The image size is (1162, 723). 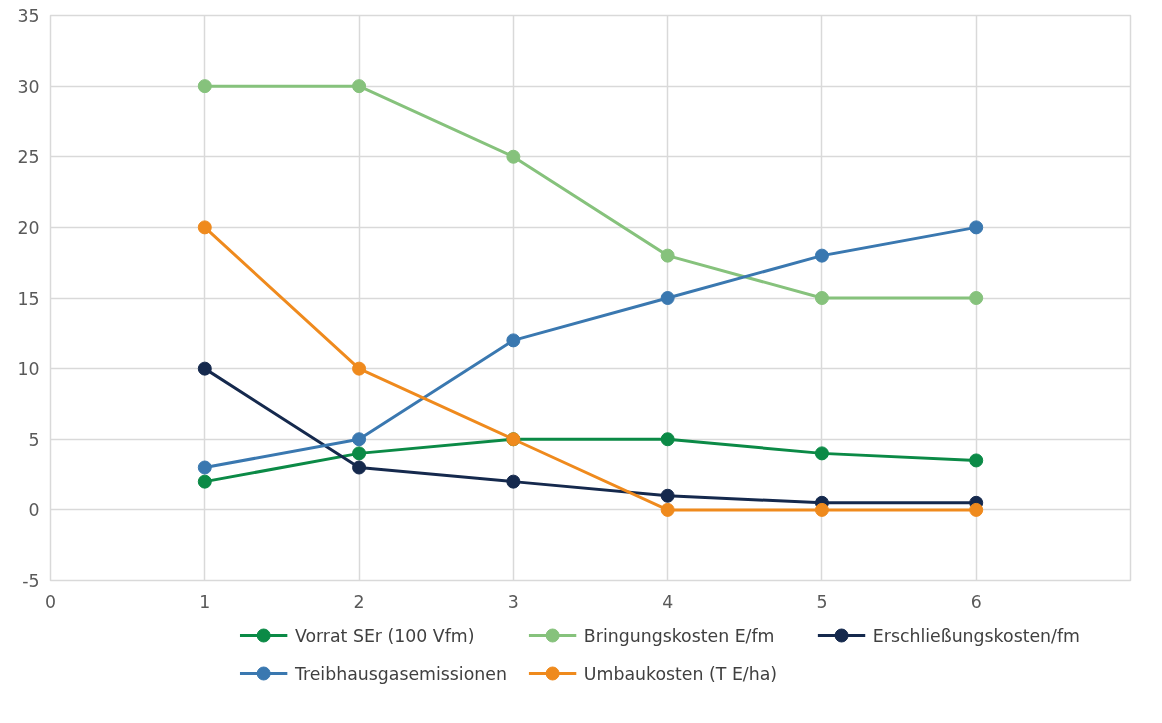 I want to click on x-tick-label: 0, so click(x=50, y=601).